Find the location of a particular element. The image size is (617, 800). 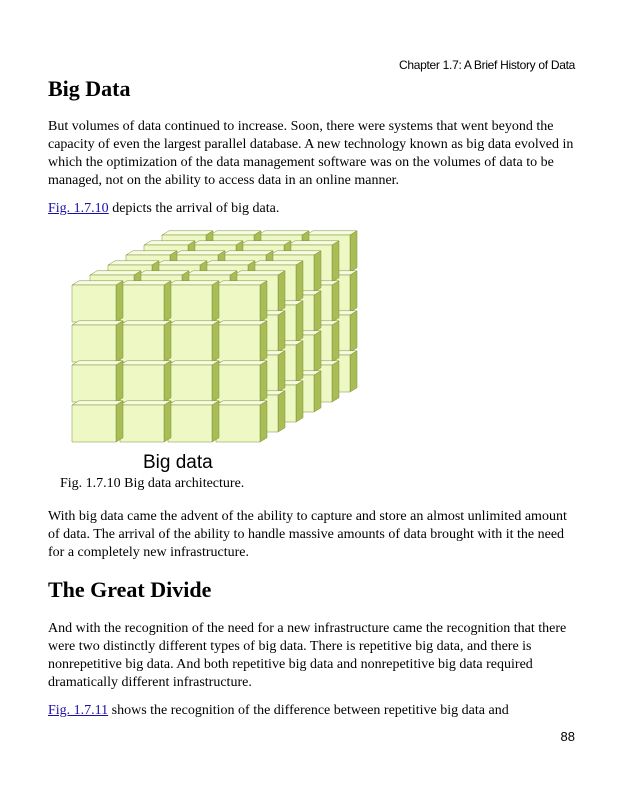

chapter-header: Chapter 1.7: A Brief History of Data is located at coordinates (487, 65).